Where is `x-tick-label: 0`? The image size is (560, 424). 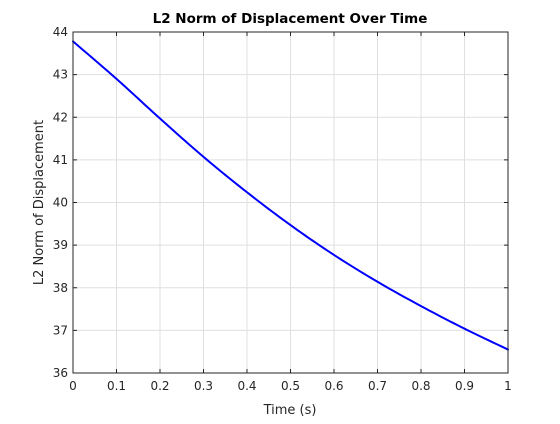
x-tick-label: 0 is located at coordinates (73, 386).